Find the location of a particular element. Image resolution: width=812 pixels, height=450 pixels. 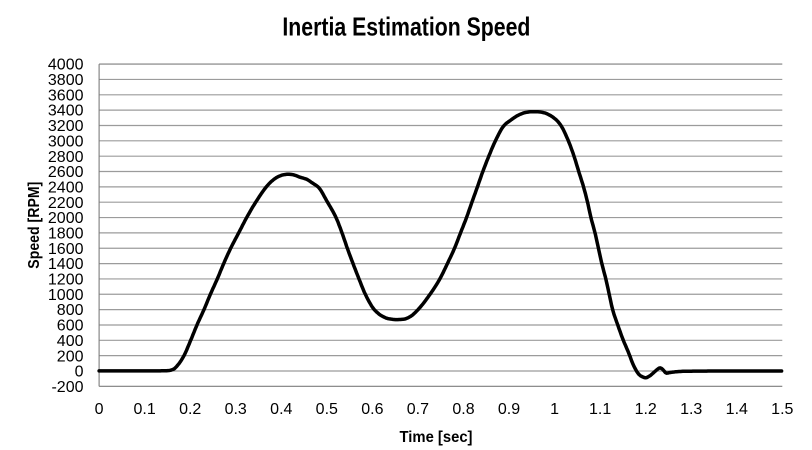

svg-text: 0.6 is located at coordinates (372, 409).